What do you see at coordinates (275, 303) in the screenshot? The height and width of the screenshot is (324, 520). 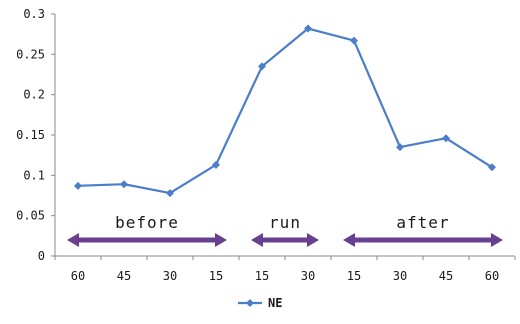 I see `legend-label: NE` at bounding box center [275, 303].